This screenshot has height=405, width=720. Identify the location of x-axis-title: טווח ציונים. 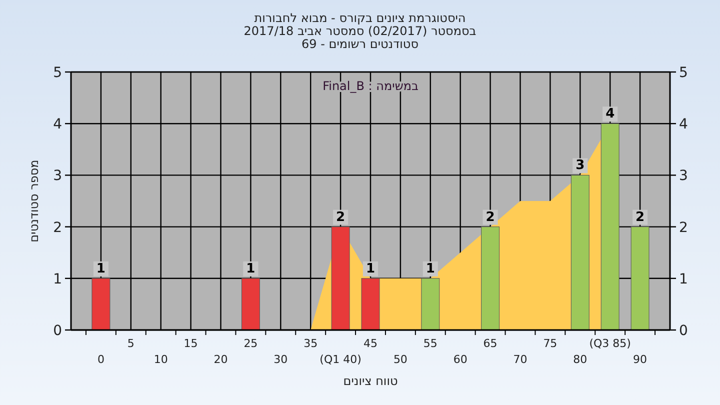
(370, 381).